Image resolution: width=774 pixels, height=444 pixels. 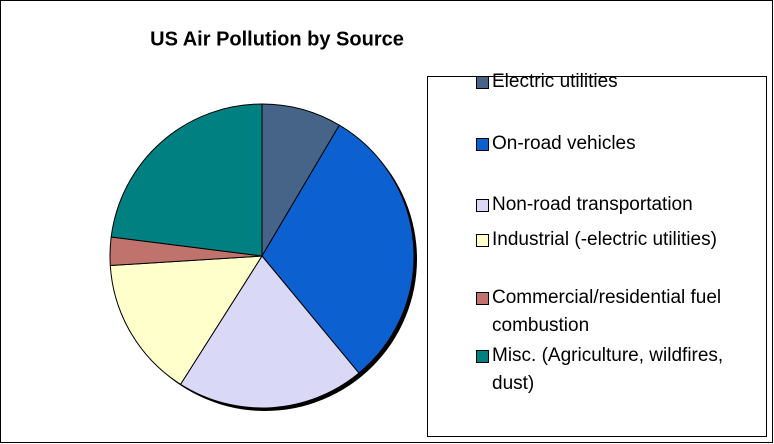 What do you see at coordinates (608, 369) in the screenshot?
I see `legend-label: Misc. (Agriculture, wildfires, dust)` at bounding box center [608, 369].